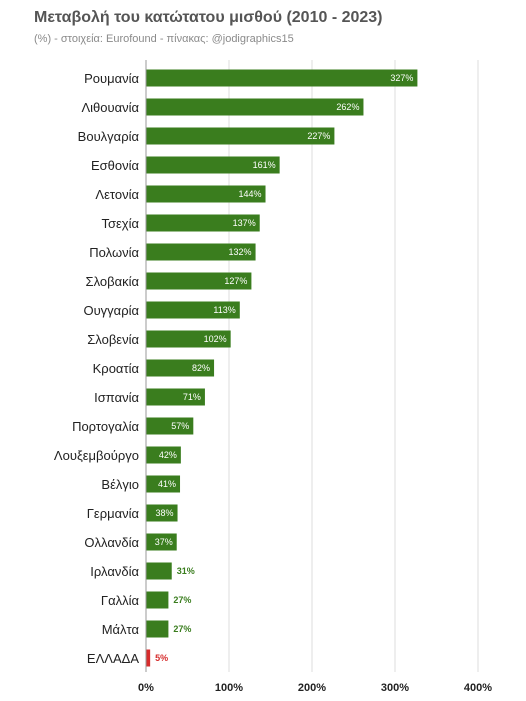 This screenshot has width=526, height=701. What do you see at coordinates (105, 426) in the screenshot?
I see `category-label: Πορτογαλία` at bounding box center [105, 426].